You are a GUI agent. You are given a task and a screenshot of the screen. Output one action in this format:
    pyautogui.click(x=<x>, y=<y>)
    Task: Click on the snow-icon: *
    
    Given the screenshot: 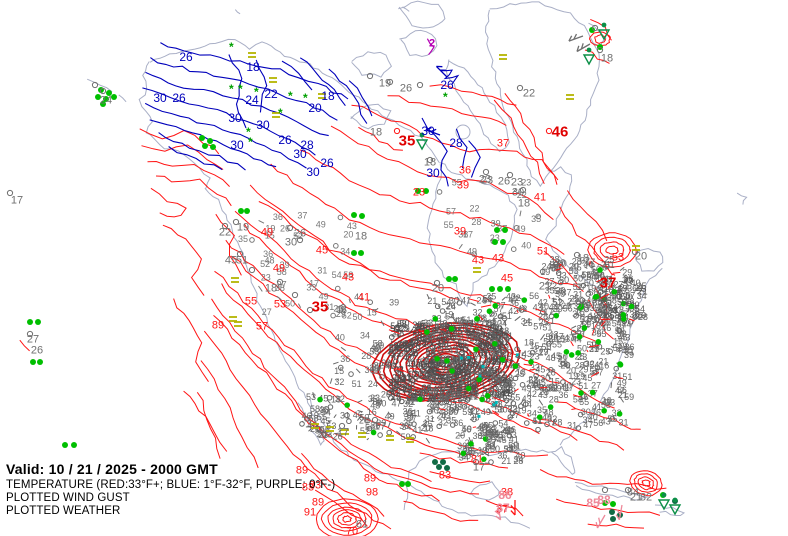 What is the action you would take?
    pyautogui.click(x=248, y=132)
    